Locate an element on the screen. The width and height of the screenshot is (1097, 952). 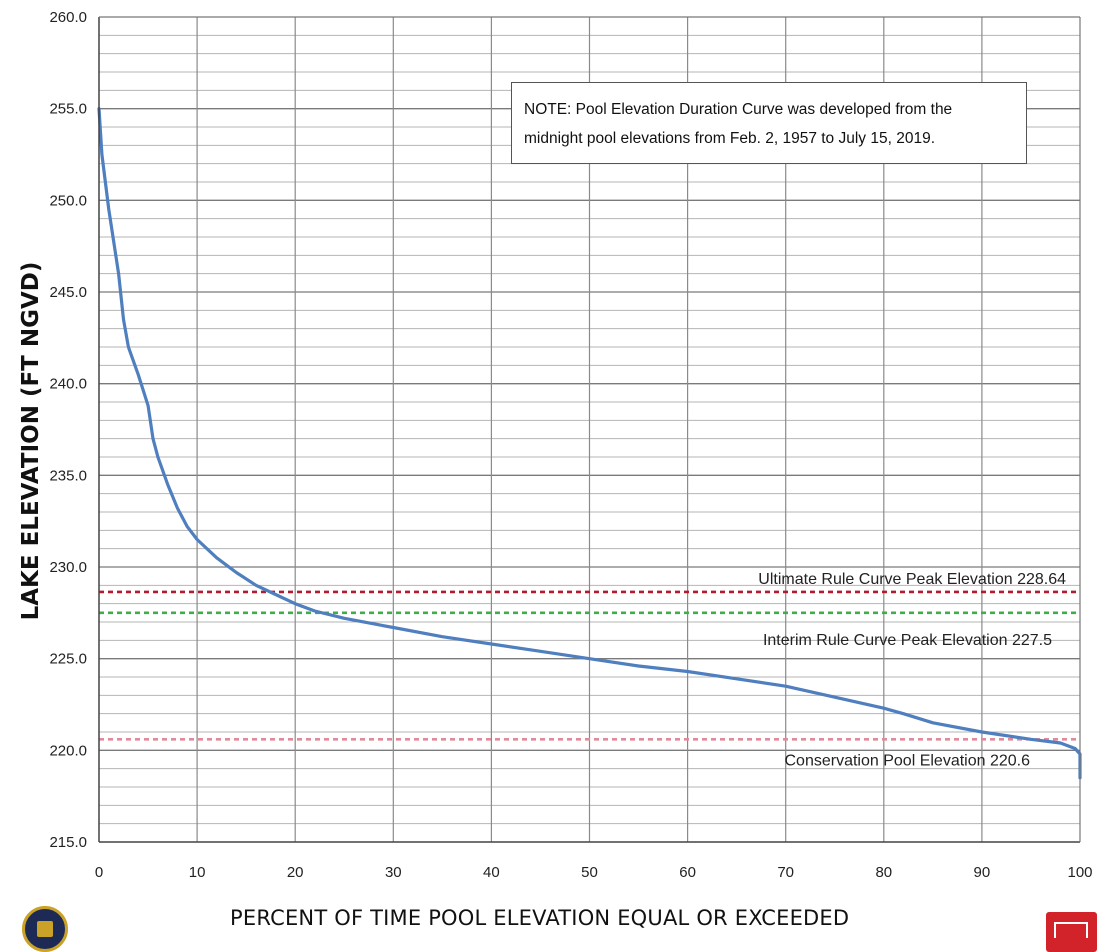
x-tick-labels: 0 10 20 30 40 50 60 70 80 90 100 is located at coordinates (594, 872).